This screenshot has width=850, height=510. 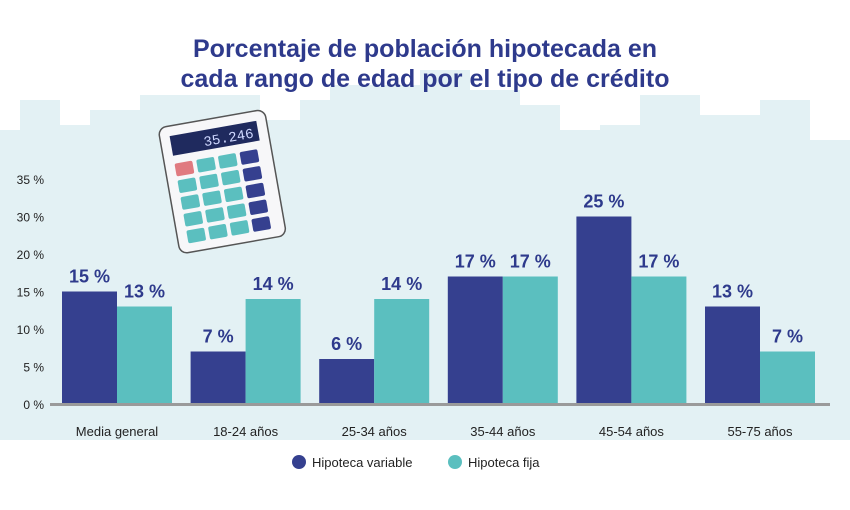 What do you see at coordinates (346, 344) in the screenshot?
I see `data-label: 6 %` at bounding box center [346, 344].